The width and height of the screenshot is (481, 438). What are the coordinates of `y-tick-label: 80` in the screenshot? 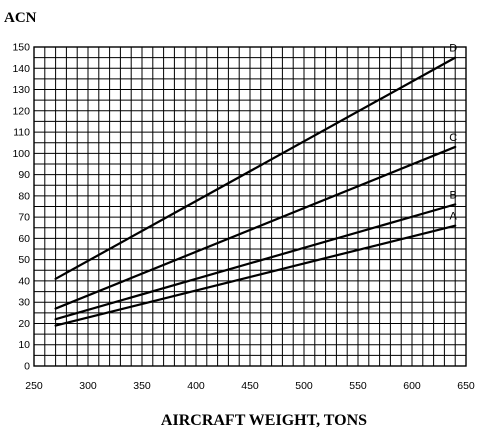 It's located at (24, 196).